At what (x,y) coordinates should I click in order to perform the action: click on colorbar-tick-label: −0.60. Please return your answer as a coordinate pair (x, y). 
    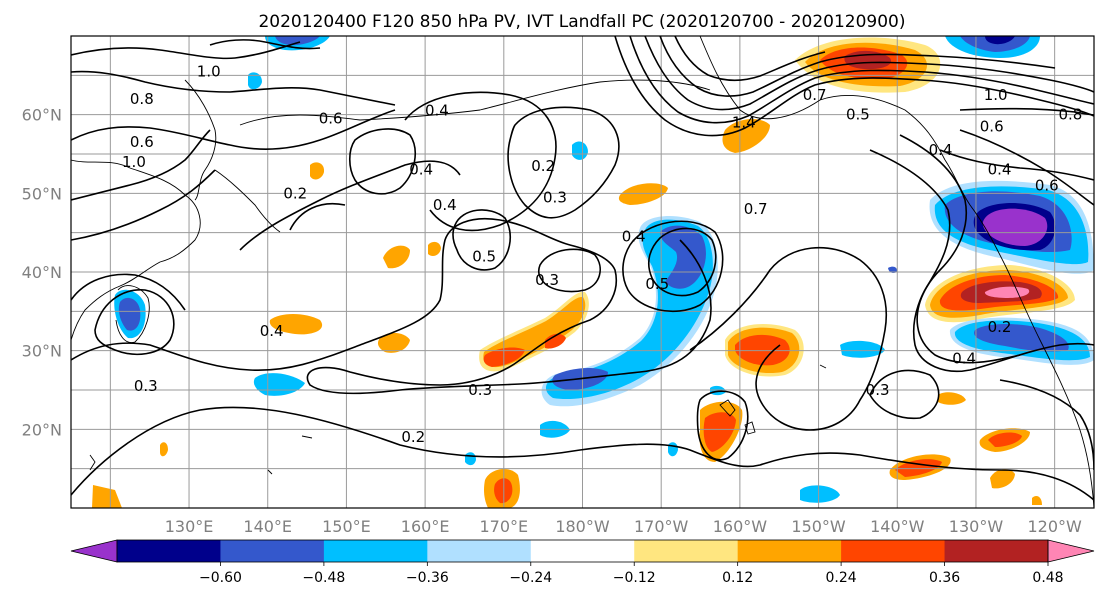
    Looking at the image, I should click on (220, 578).